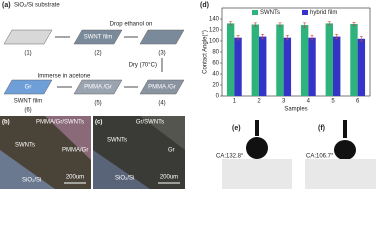  What do you see at coordinates (97, 104) in the screenshot?
I see `step-number: (5)` at bounding box center [97, 104].